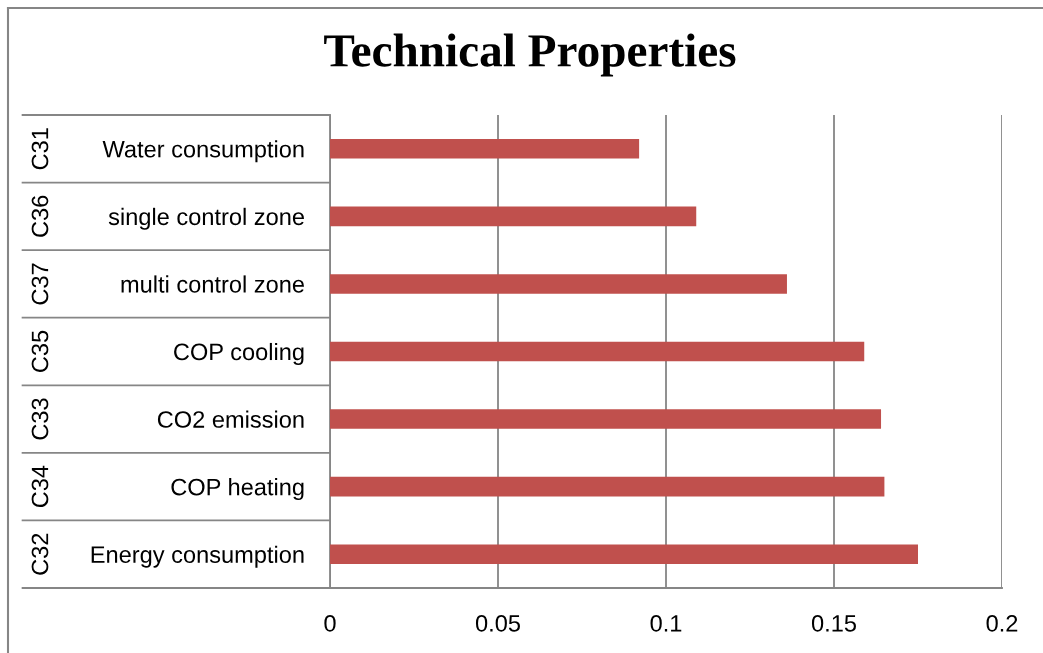 Image resolution: width=1043 pixels, height=653 pixels. Describe the element at coordinates (40, 419) in the screenshot. I see `text: C33` at that location.